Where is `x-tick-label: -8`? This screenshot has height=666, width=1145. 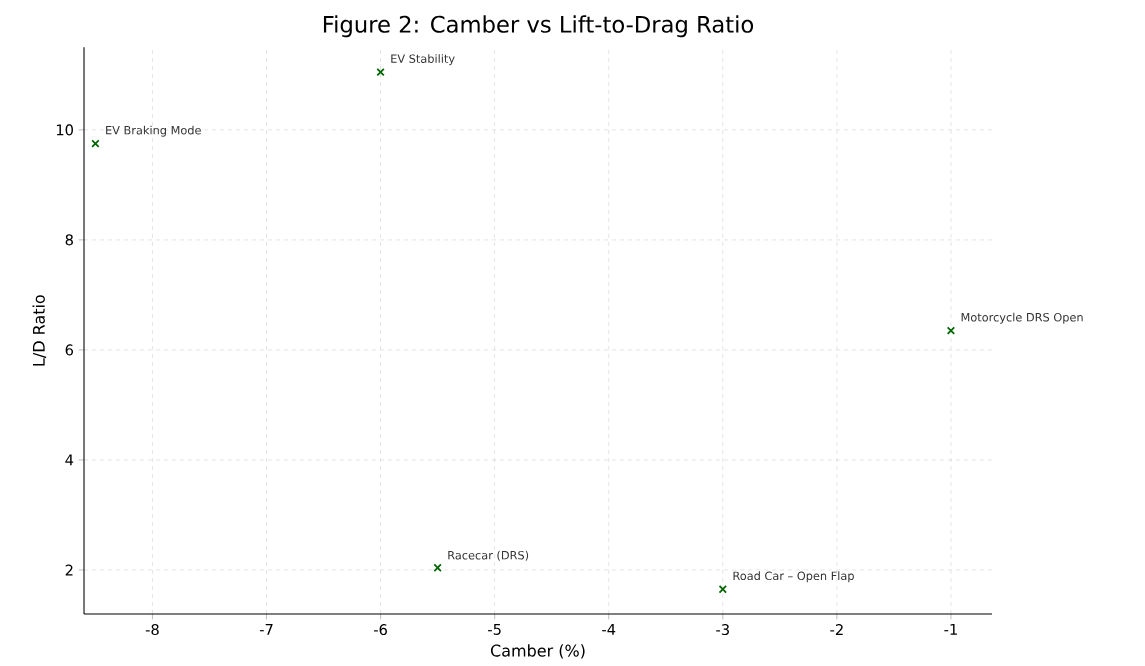 x-tick-label: -8 is located at coordinates (152, 630).